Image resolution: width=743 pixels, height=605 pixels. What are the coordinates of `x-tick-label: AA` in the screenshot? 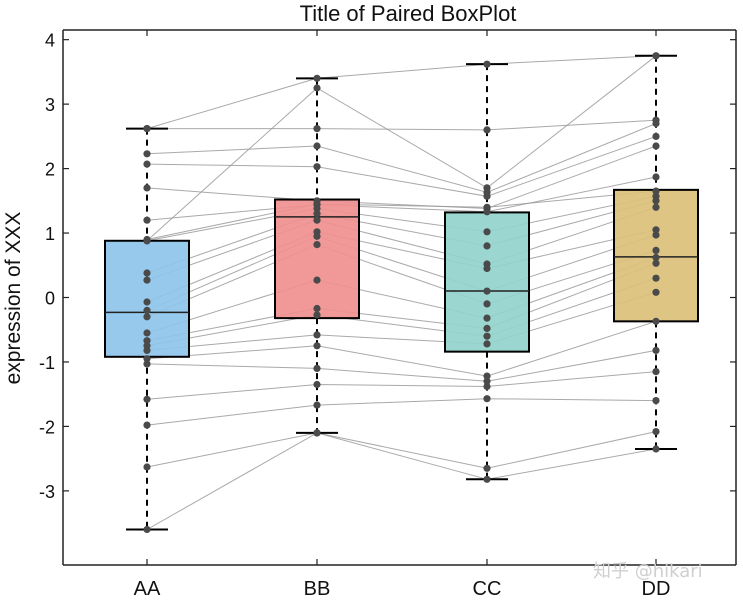 It's located at (147, 589).